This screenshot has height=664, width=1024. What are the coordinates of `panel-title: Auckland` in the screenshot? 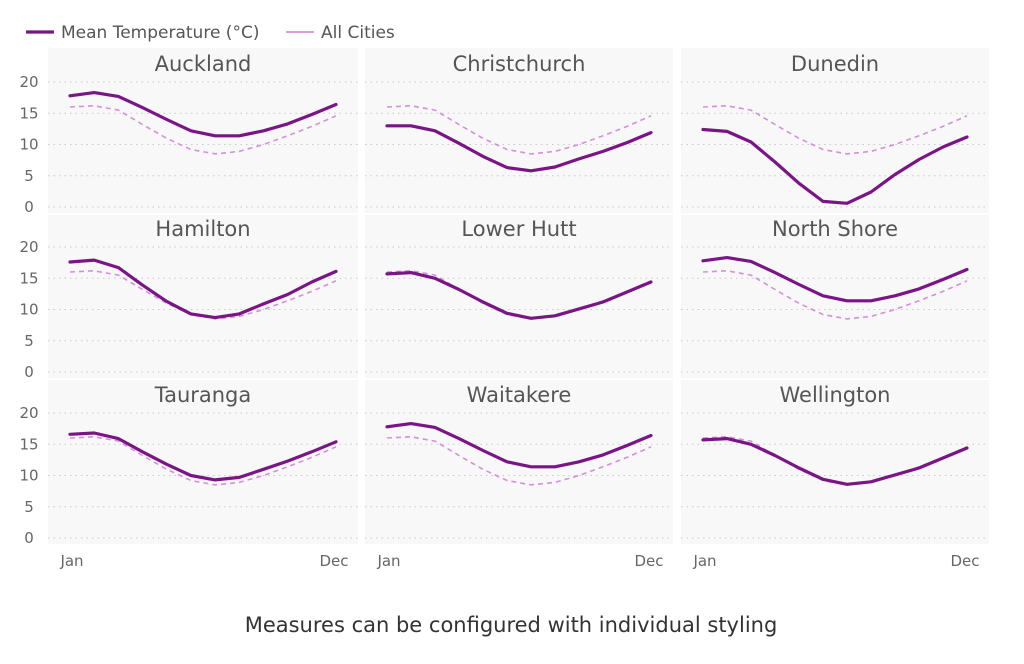 It's located at (203, 64).